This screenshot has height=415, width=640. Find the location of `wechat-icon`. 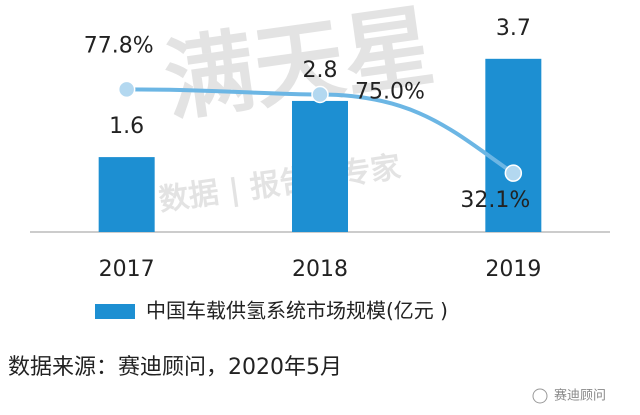

wechat-icon is located at coordinates (540, 396).